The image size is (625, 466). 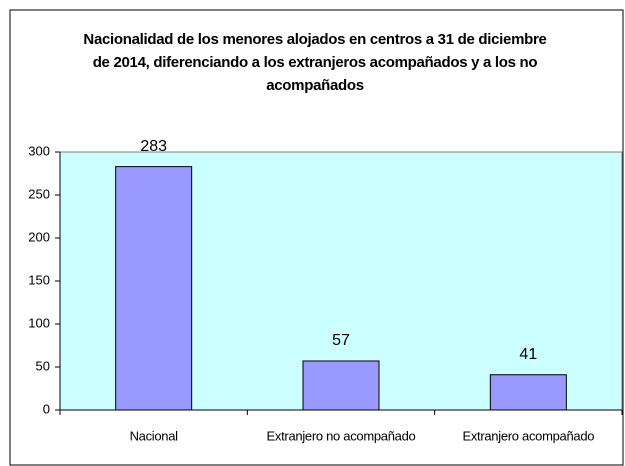 What do you see at coordinates (39, 322) in the screenshot?
I see `y-tick-label: 100` at bounding box center [39, 322].